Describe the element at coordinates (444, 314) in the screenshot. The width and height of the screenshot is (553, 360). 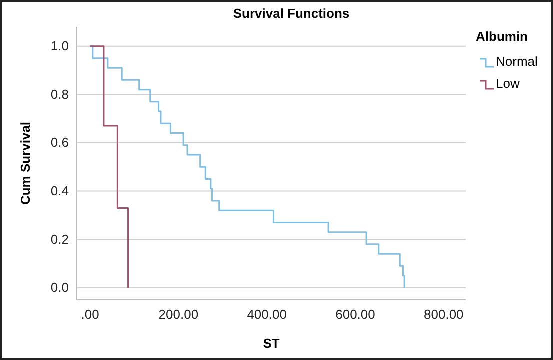
I see `x-tick-label: 800.00` at that location.